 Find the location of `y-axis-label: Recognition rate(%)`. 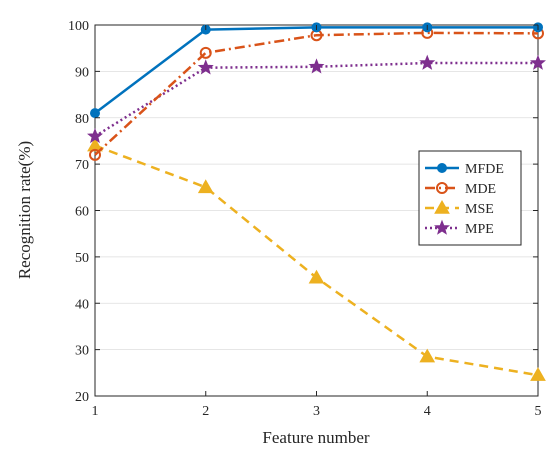

y-axis-label: Recognition rate(%) is located at coordinates (24, 210).